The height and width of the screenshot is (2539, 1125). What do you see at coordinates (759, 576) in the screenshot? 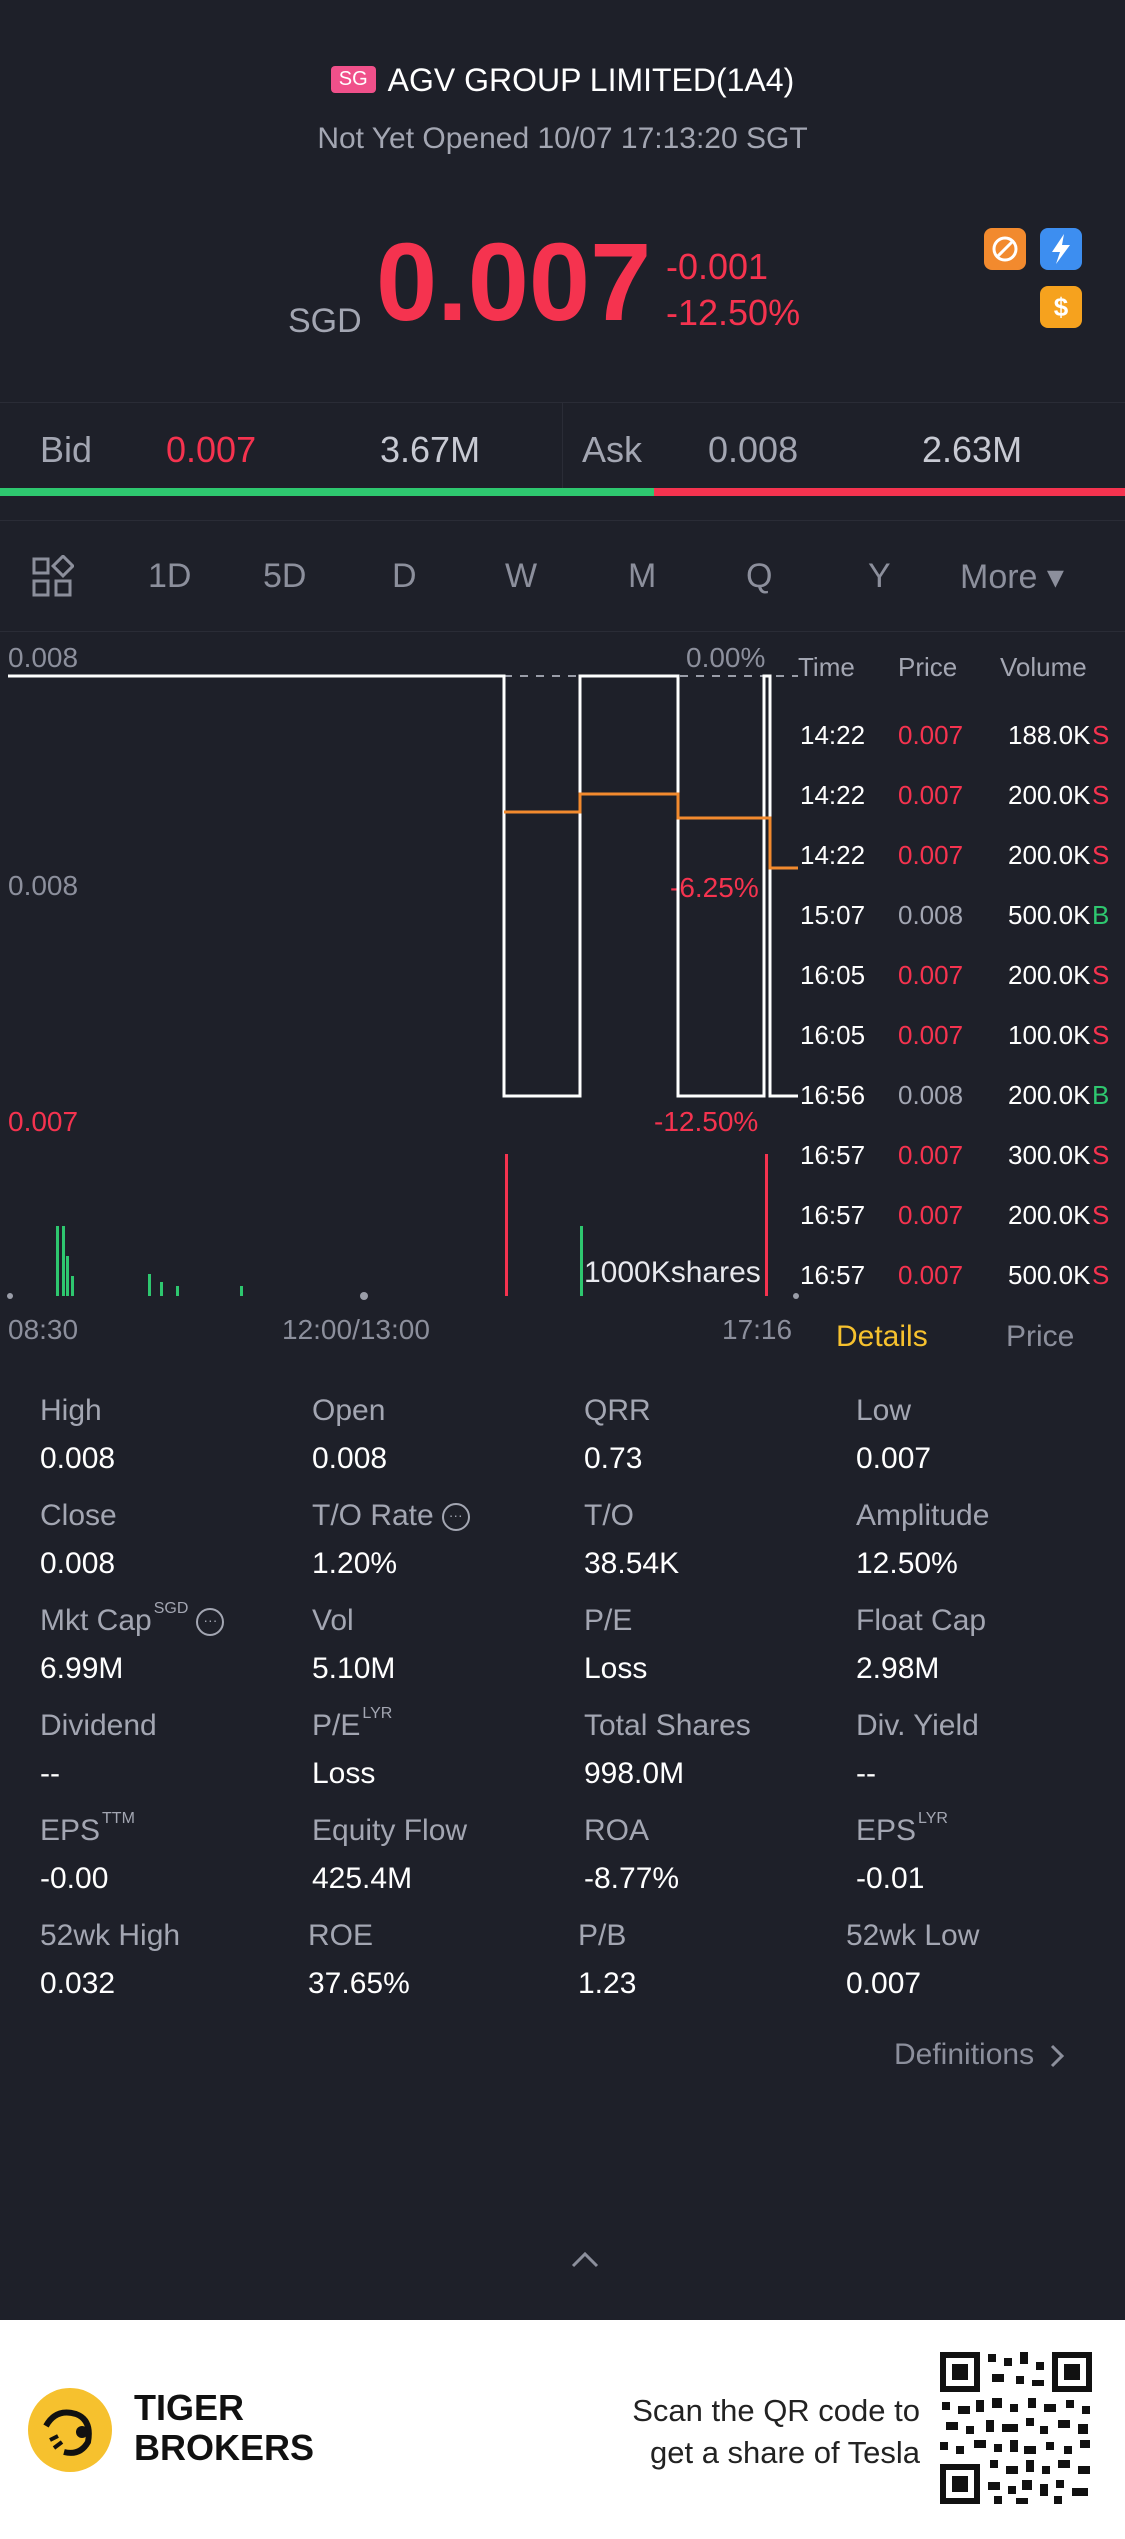
I see `tab-quarter: Q` at bounding box center [759, 576].